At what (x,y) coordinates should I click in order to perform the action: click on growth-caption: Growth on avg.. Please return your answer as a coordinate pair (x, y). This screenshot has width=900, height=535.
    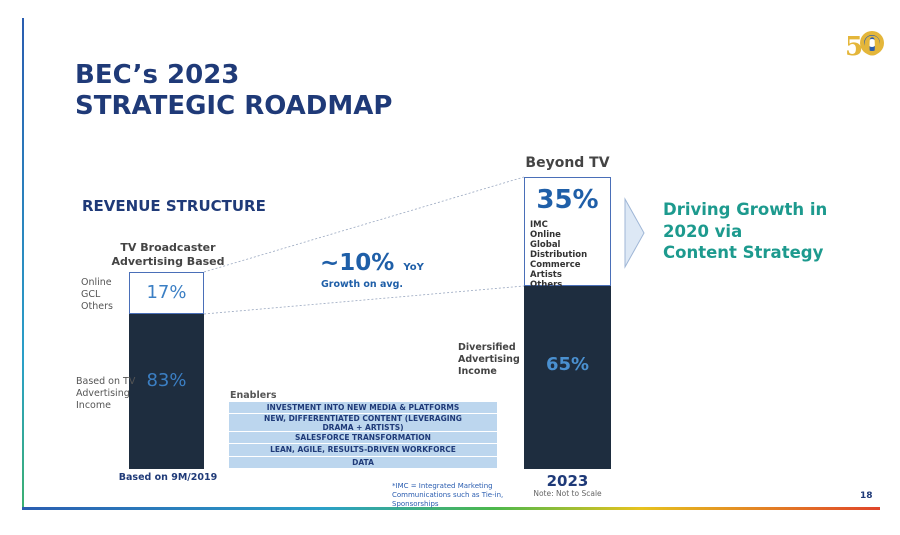
    Looking at the image, I should click on (362, 284).